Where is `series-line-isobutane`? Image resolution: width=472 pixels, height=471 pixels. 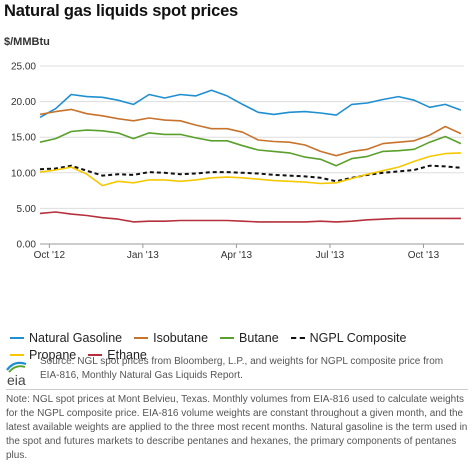 series-line-isobutane is located at coordinates (250, 132).